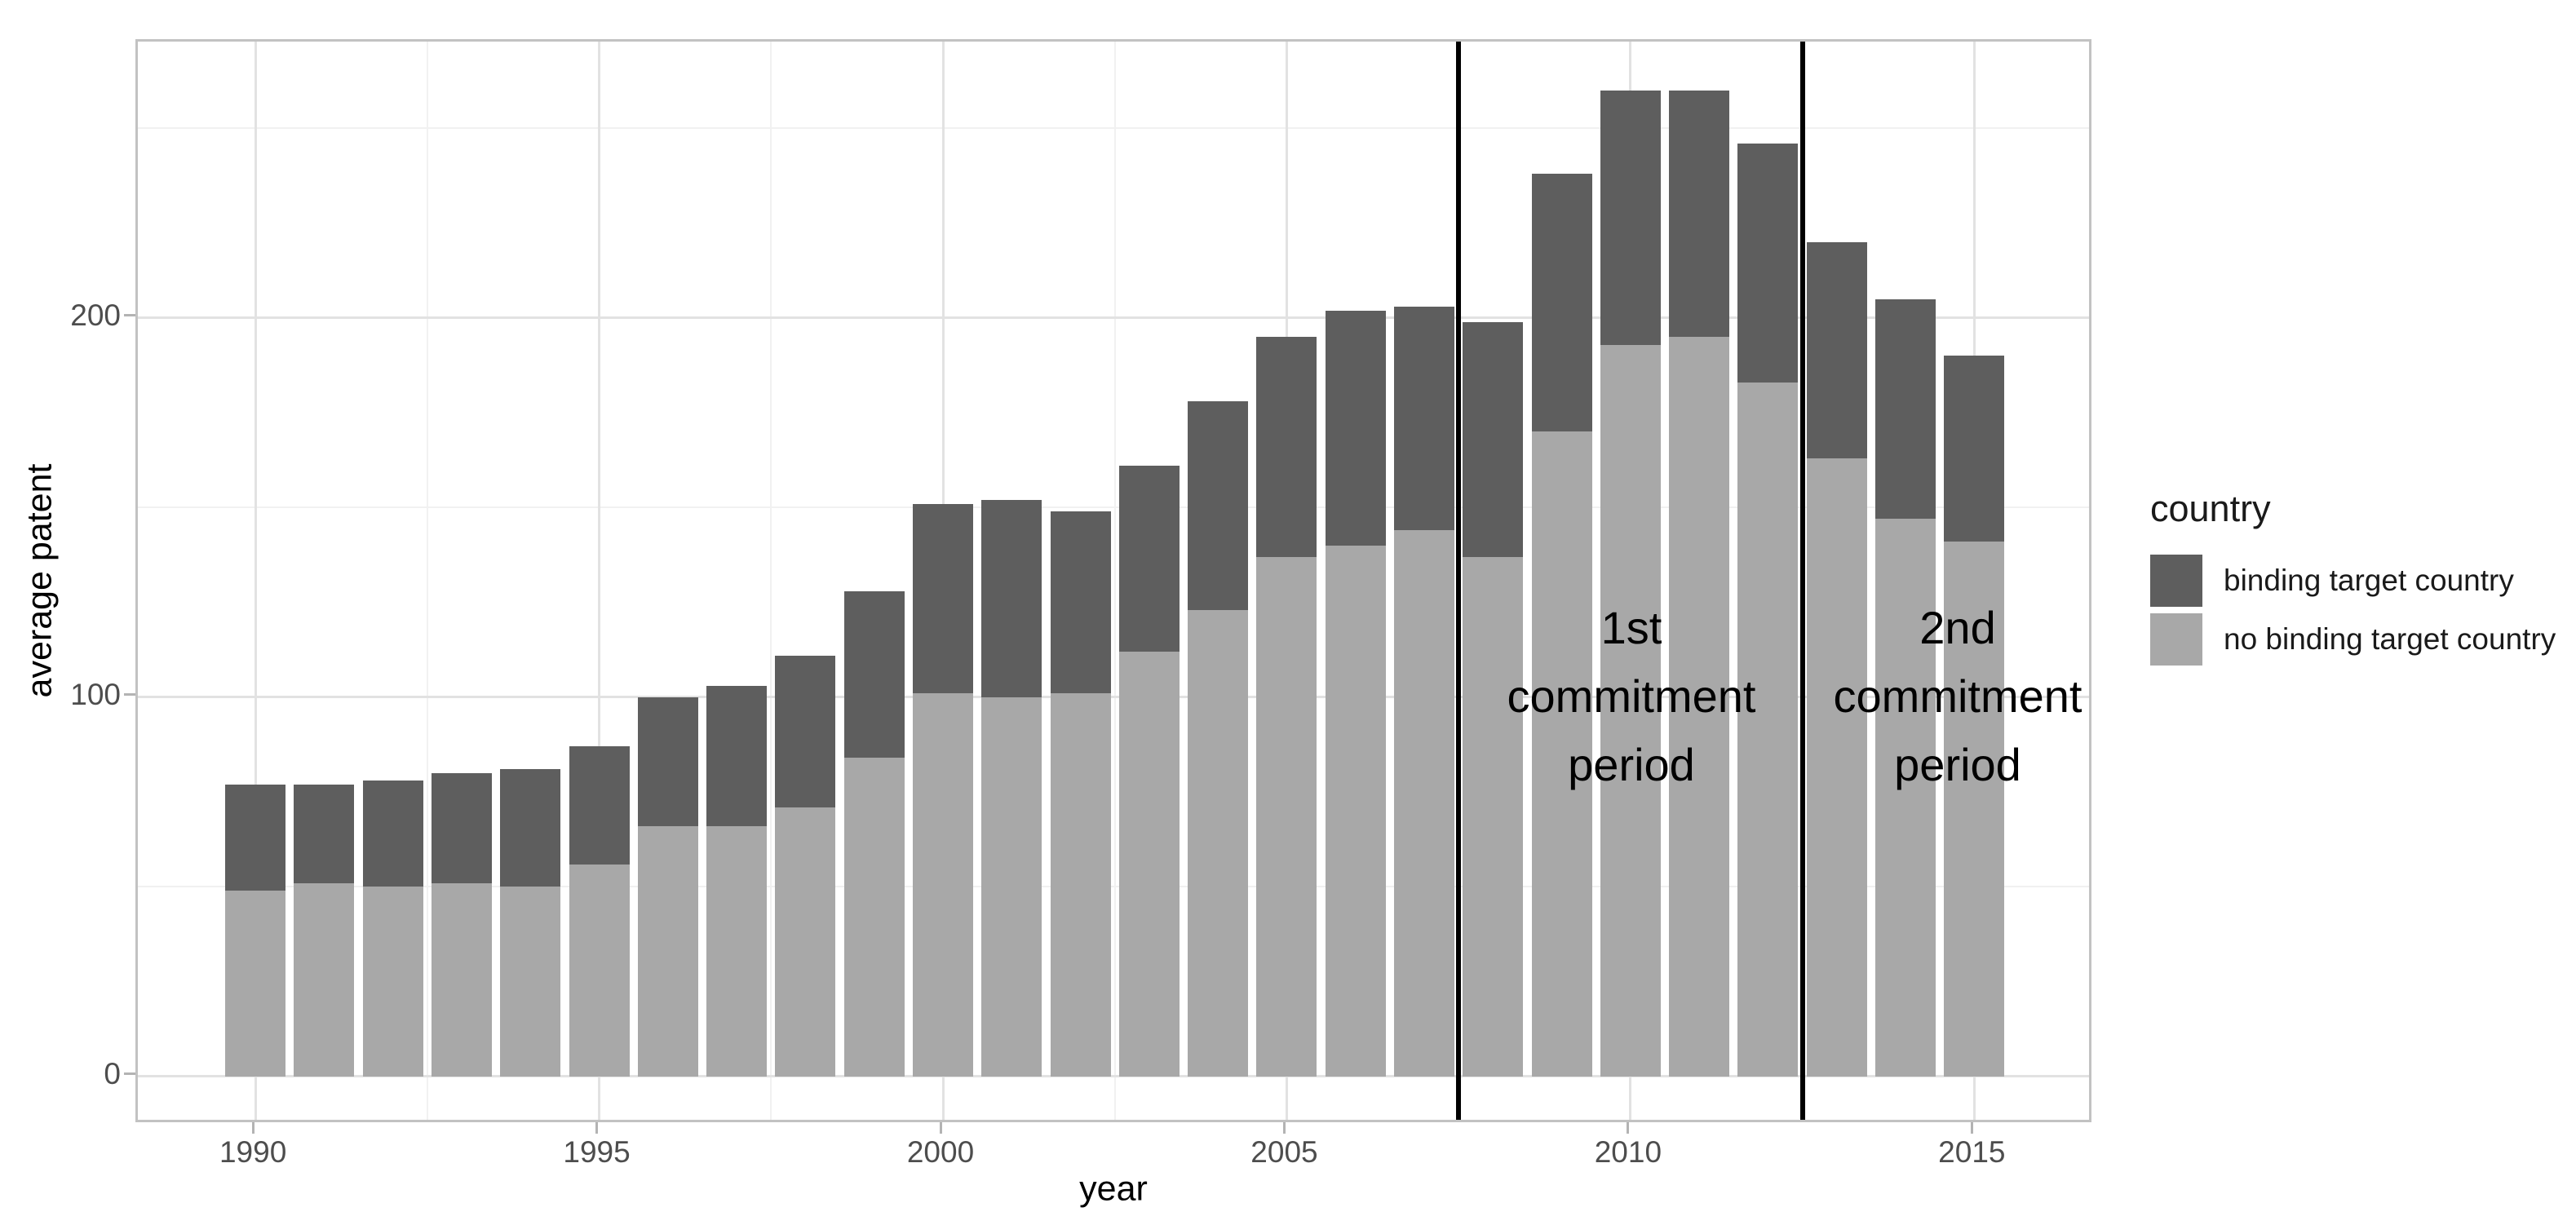 Image resolution: width=2576 pixels, height=1225 pixels. What do you see at coordinates (1905, 410) in the screenshot?
I see `bar-2014-binding` at bounding box center [1905, 410].